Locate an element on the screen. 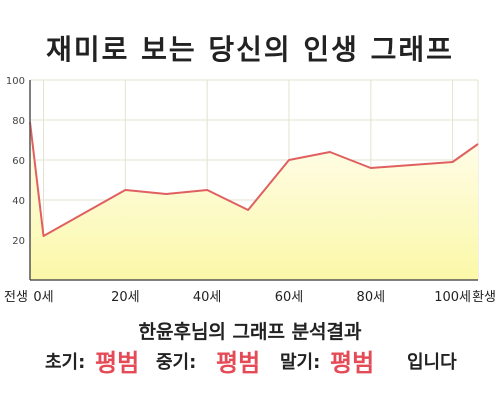  x-tick-label-40세: 40세 is located at coordinates (207, 297).